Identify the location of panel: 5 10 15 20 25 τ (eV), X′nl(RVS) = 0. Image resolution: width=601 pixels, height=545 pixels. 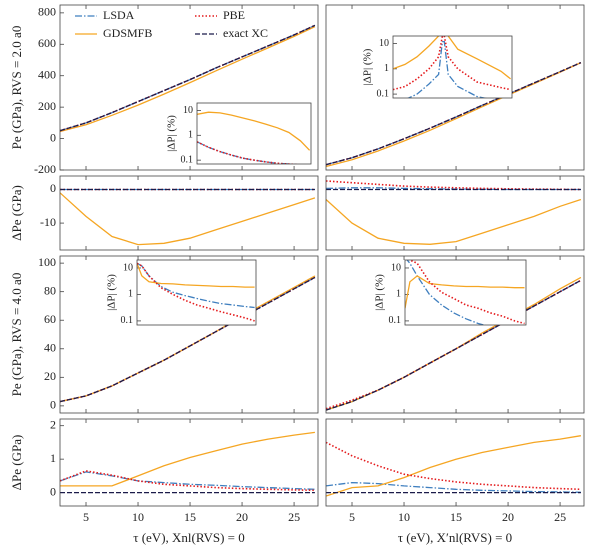
(455, 481).